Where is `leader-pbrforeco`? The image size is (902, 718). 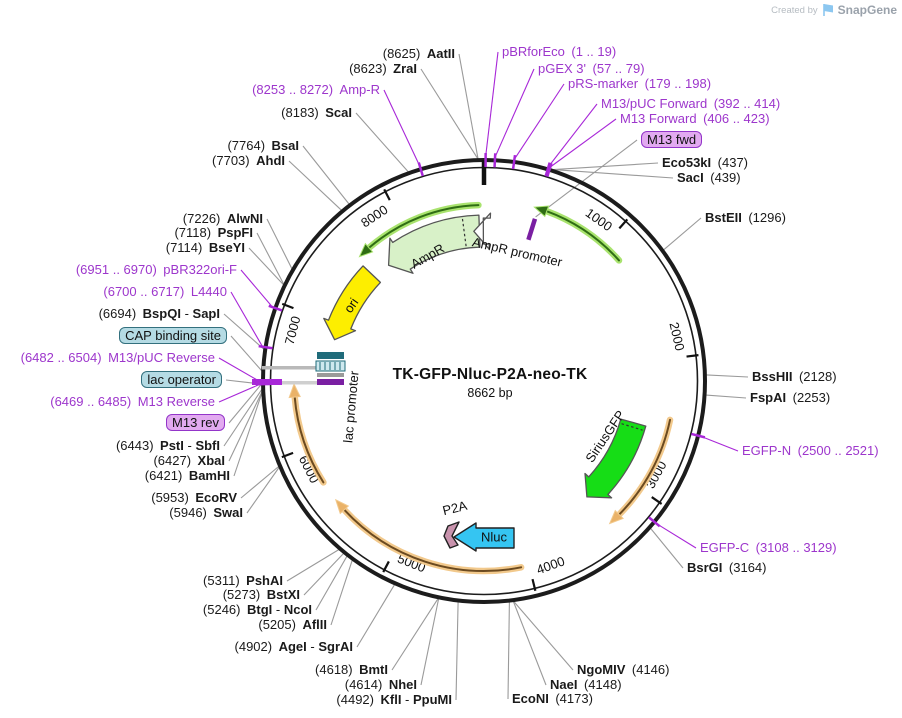 leader-pbrforeco is located at coordinates (492, 104).